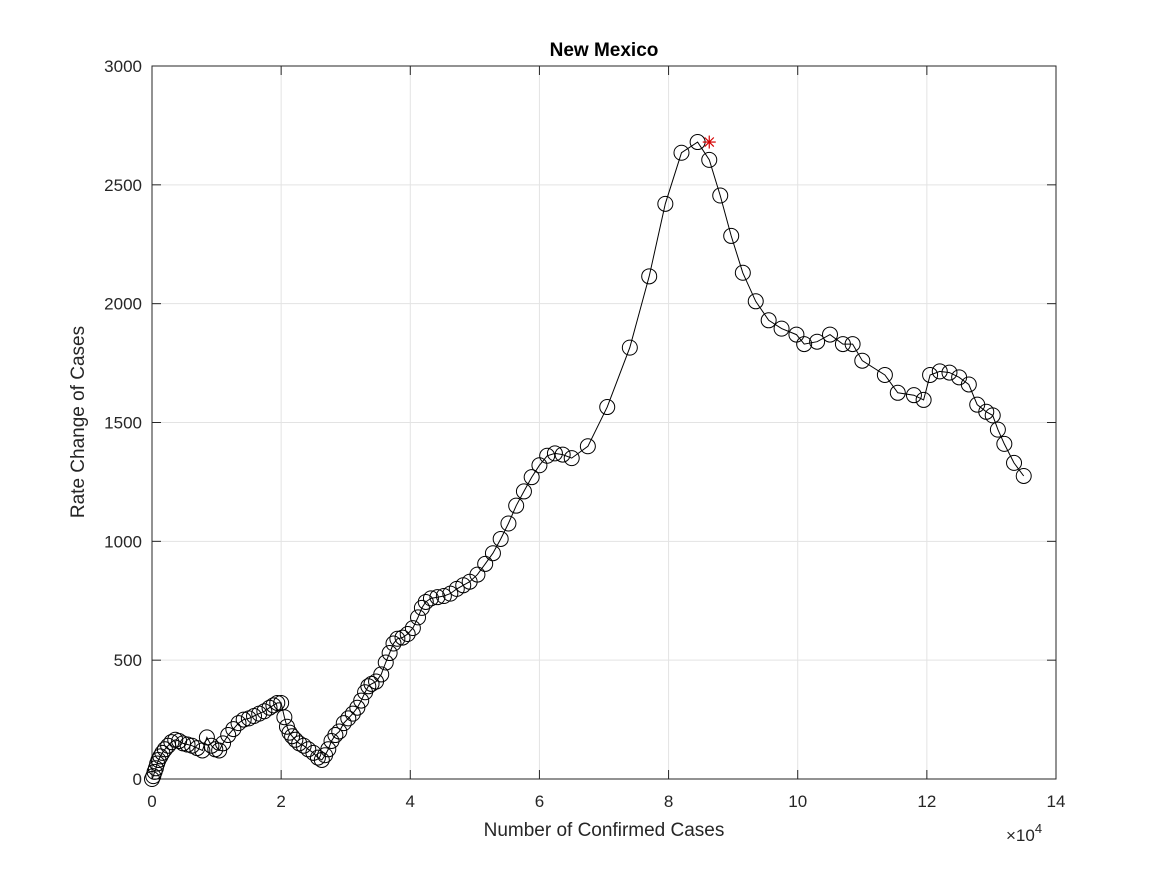 This screenshot has height=875, width=1167. I want to click on x-axis-exponent-power: 4, so click(1038, 828).